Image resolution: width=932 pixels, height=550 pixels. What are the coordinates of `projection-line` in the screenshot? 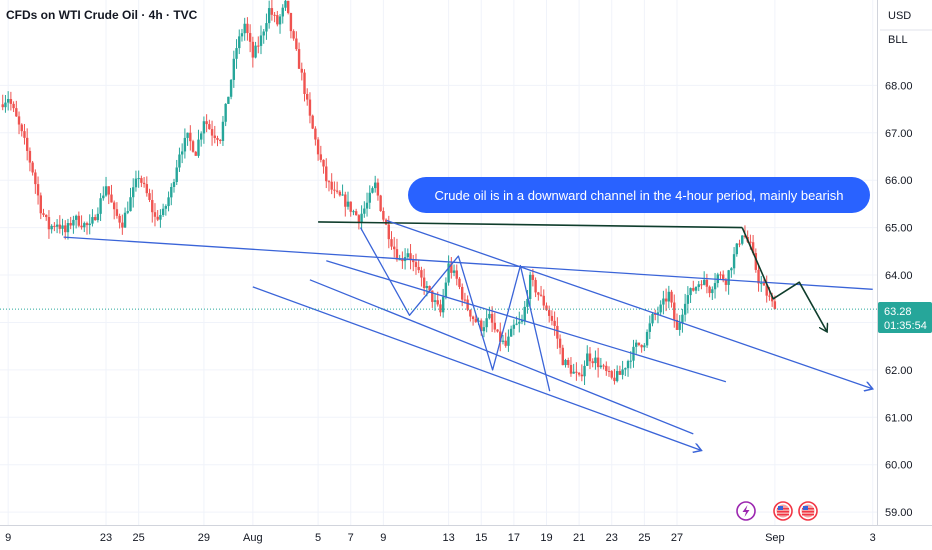 It's located at (784, 279).